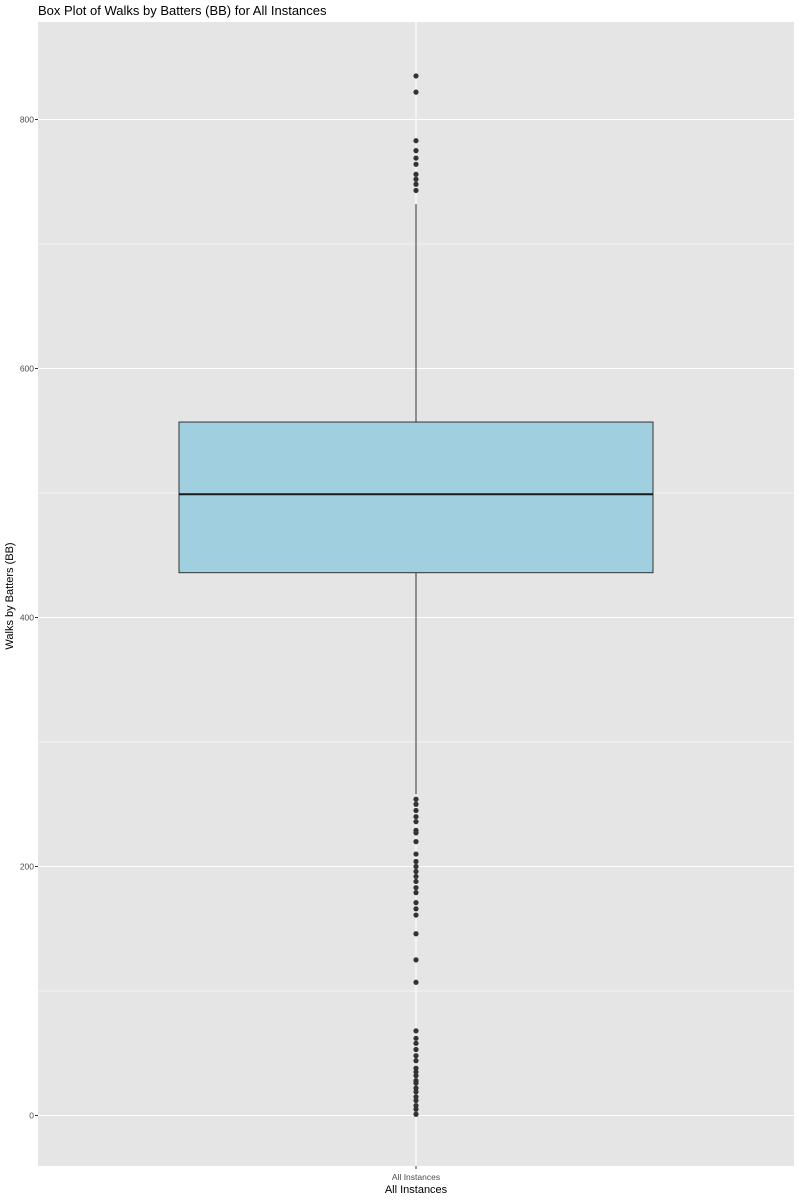 The image size is (800, 1200). What do you see at coordinates (27, 867) in the screenshot?
I see `y-tick-label: 200` at bounding box center [27, 867].